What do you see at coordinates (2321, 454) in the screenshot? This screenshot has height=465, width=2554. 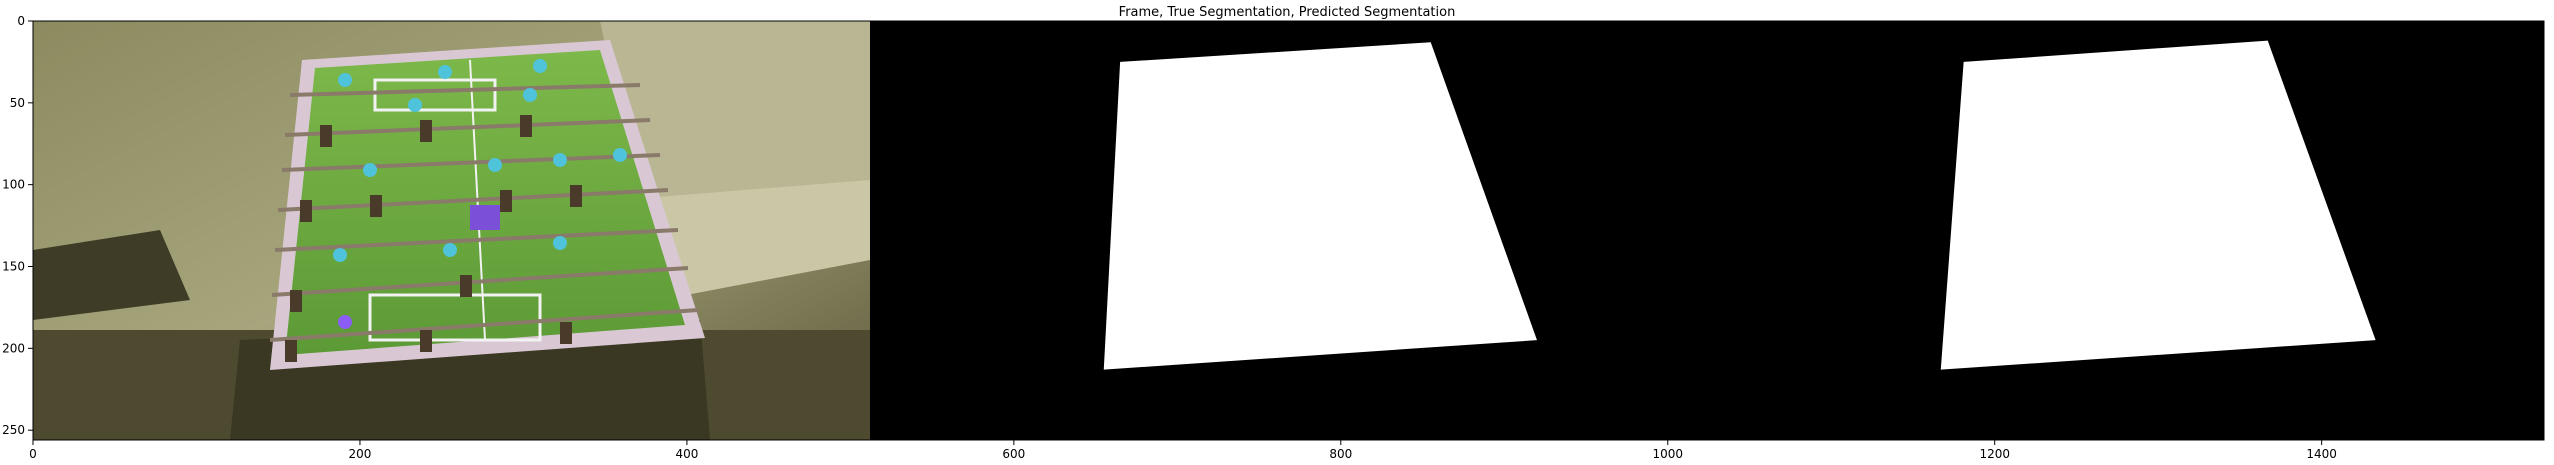 I see `x-tick-label: 1400` at bounding box center [2321, 454].